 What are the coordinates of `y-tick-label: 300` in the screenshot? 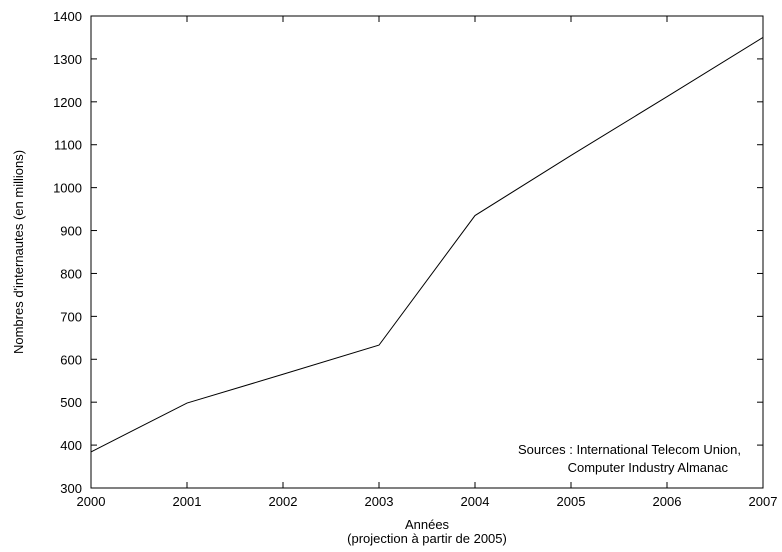 It's located at (71, 488).